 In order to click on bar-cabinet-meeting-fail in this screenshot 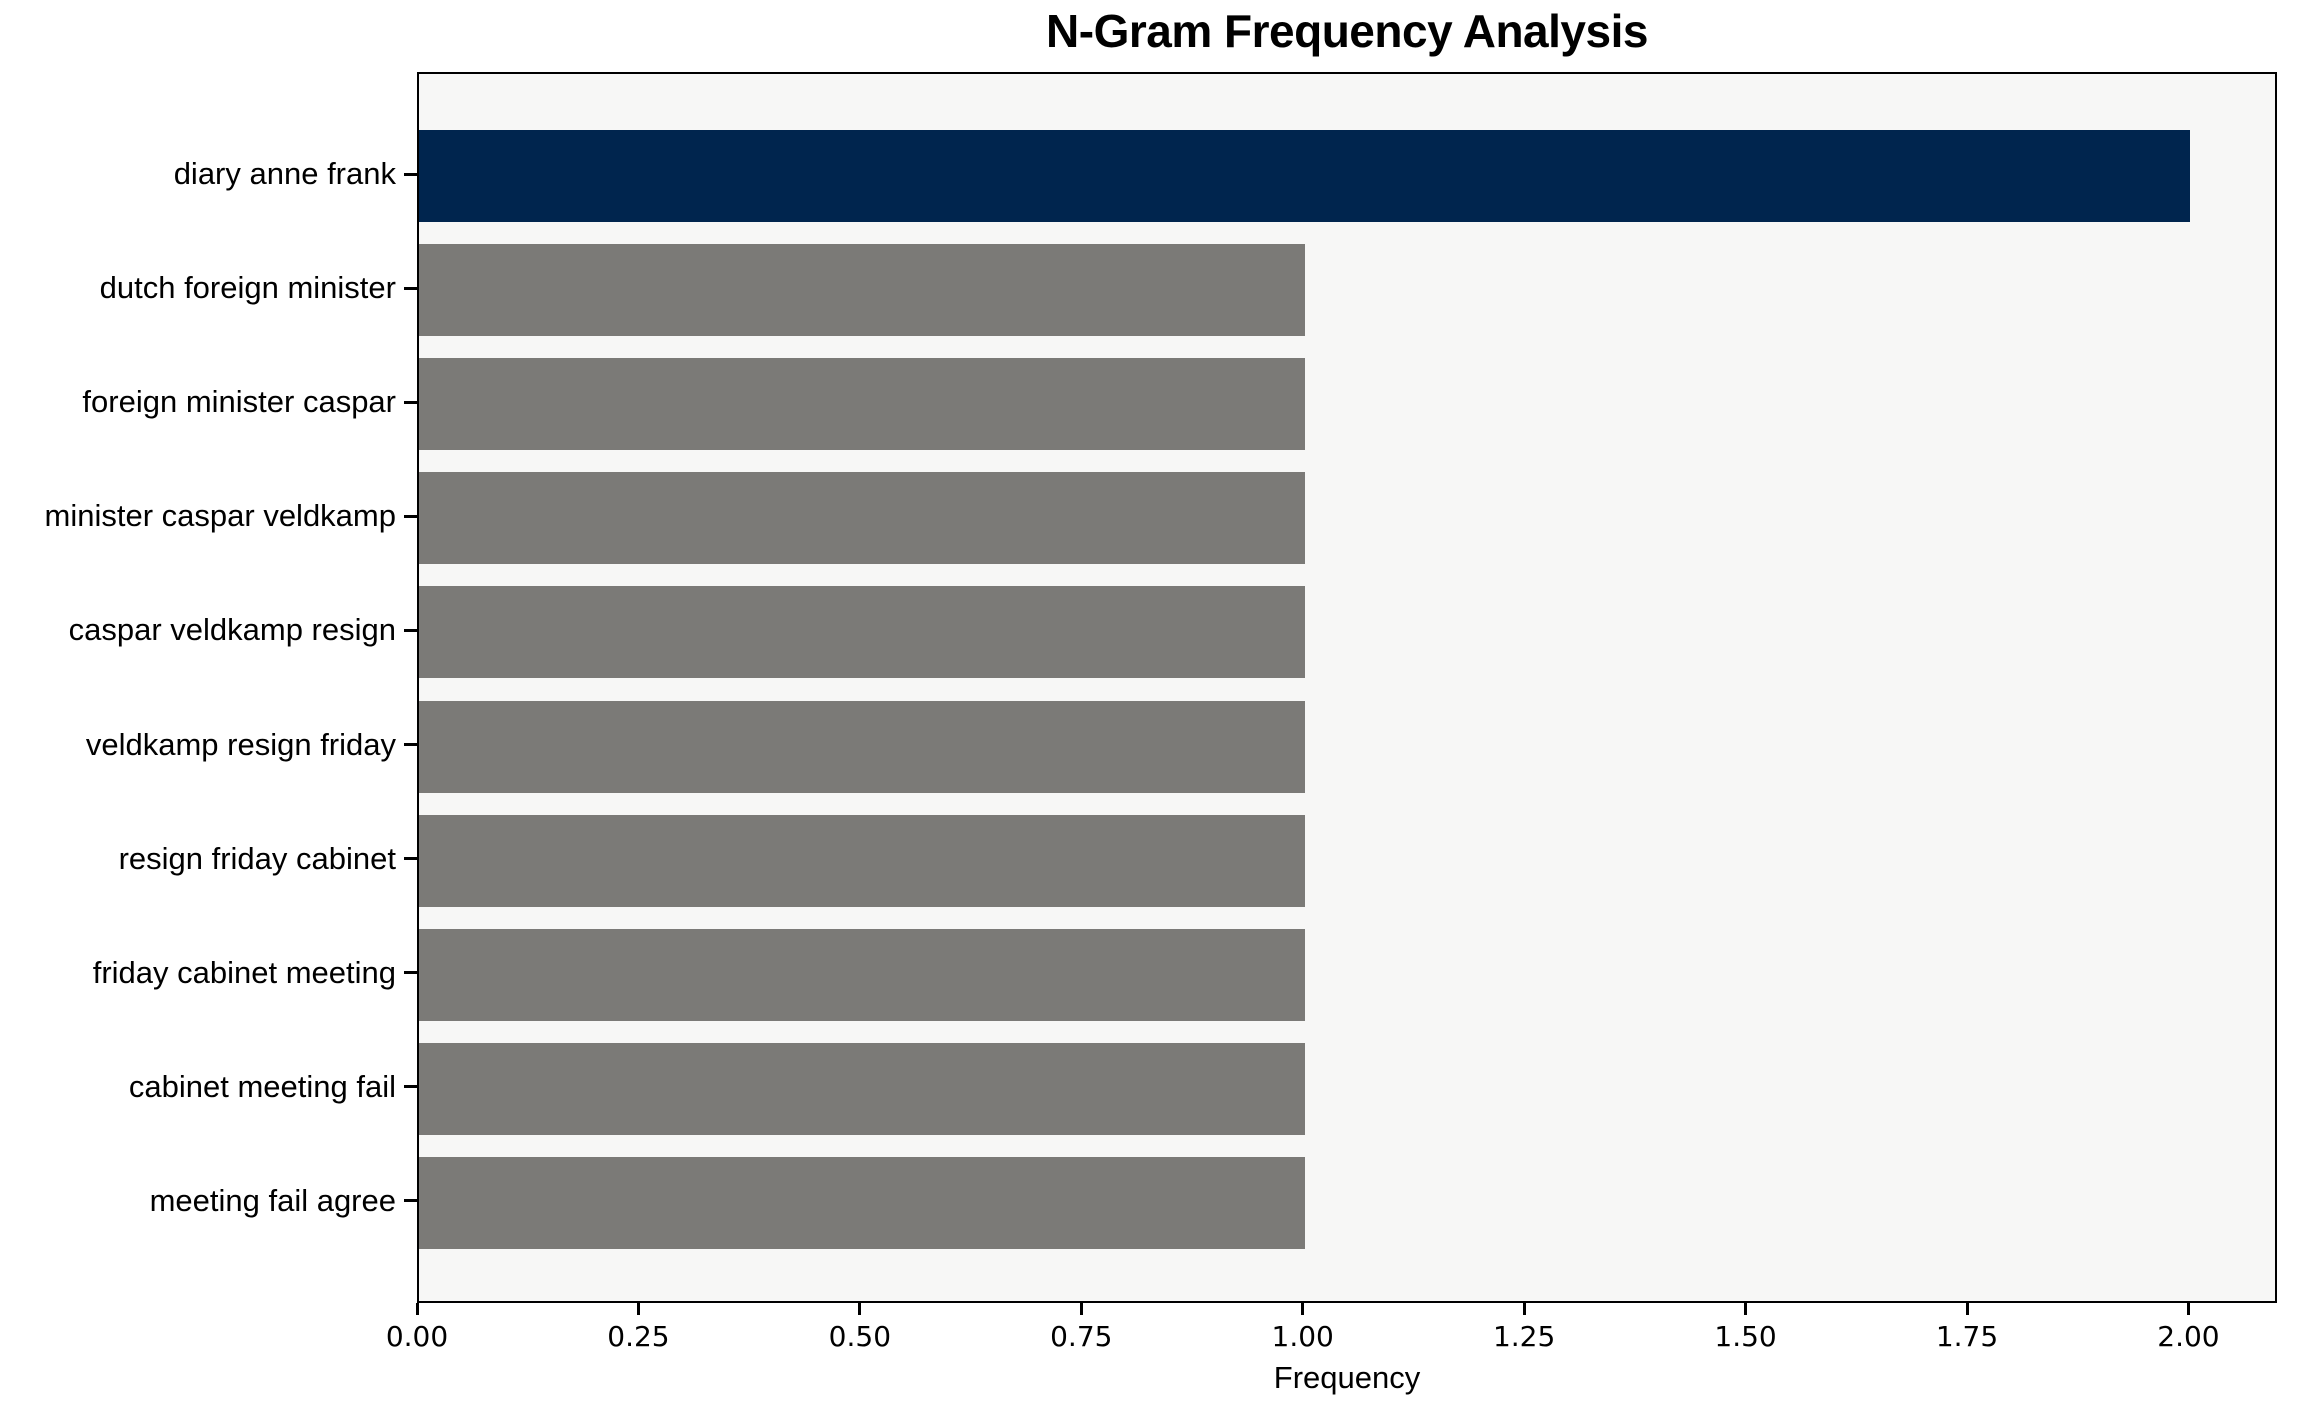, I will do `click(862, 1088)`.